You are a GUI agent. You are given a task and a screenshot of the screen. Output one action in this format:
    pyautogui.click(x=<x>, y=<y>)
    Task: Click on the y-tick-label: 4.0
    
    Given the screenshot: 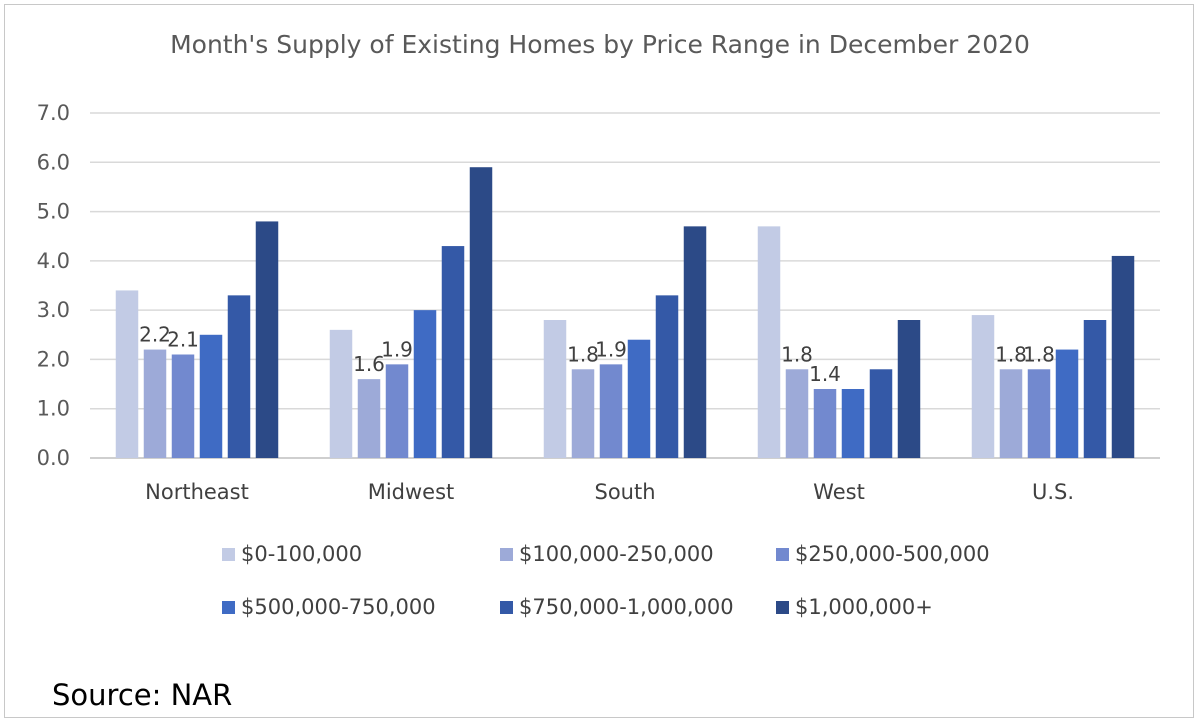 What is the action you would take?
    pyautogui.click(x=53, y=261)
    